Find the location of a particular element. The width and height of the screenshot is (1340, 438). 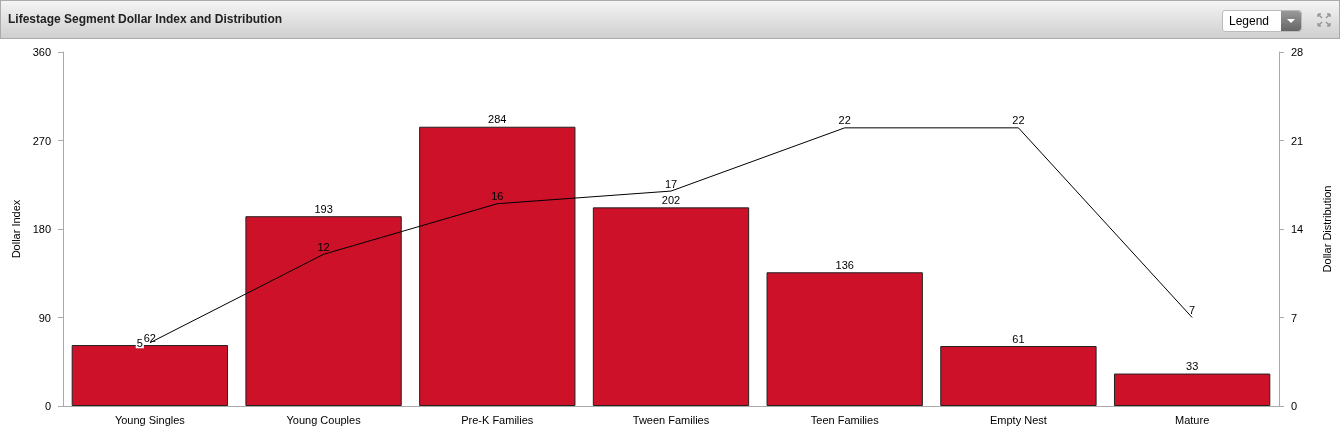

data-label: 33 is located at coordinates (1192, 366).